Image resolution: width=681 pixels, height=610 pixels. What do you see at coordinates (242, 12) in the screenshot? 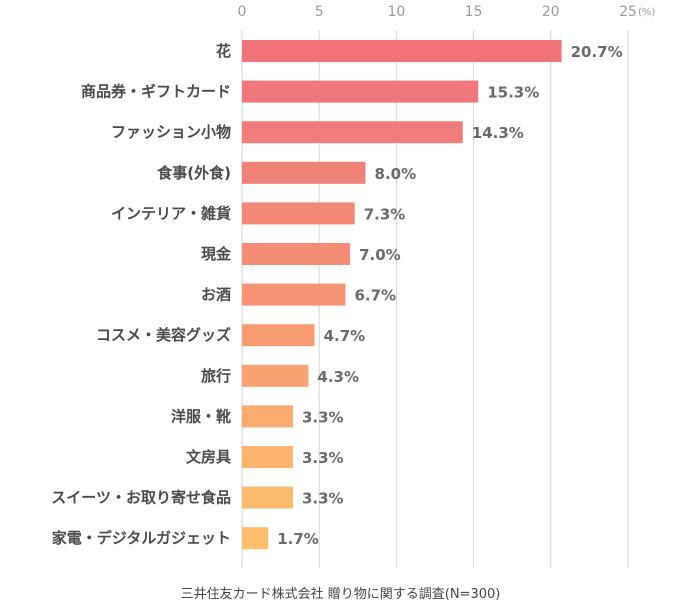
I see `x-tick-label: 0` at bounding box center [242, 12].